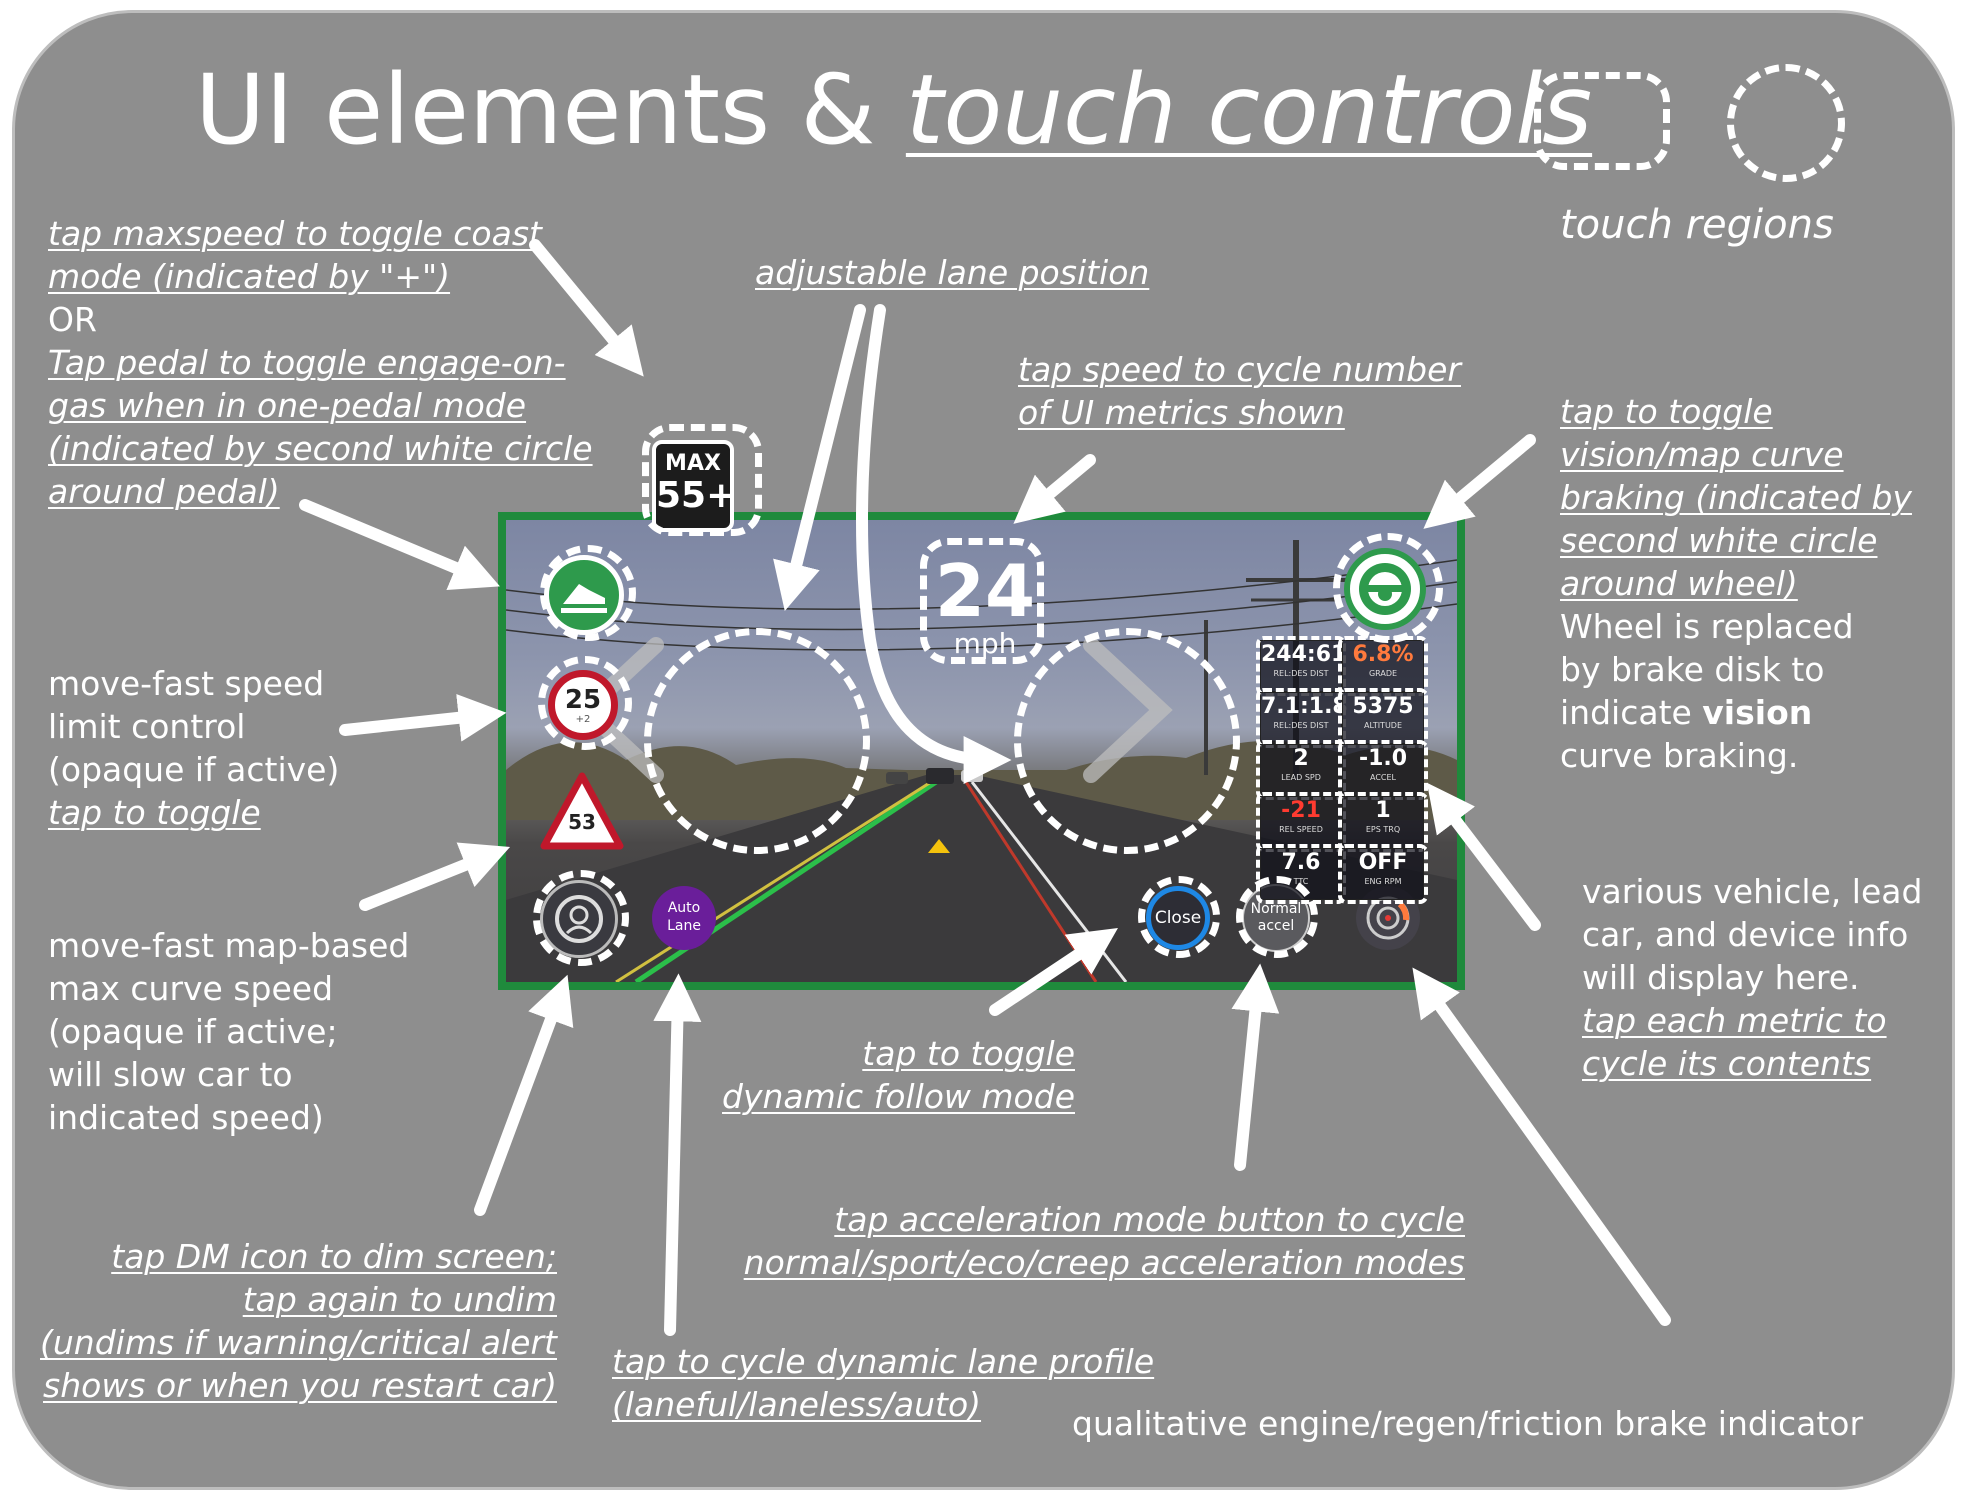 The height and width of the screenshot is (1500, 1967). I want to click on metric-value: -21, so click(1301, 810).